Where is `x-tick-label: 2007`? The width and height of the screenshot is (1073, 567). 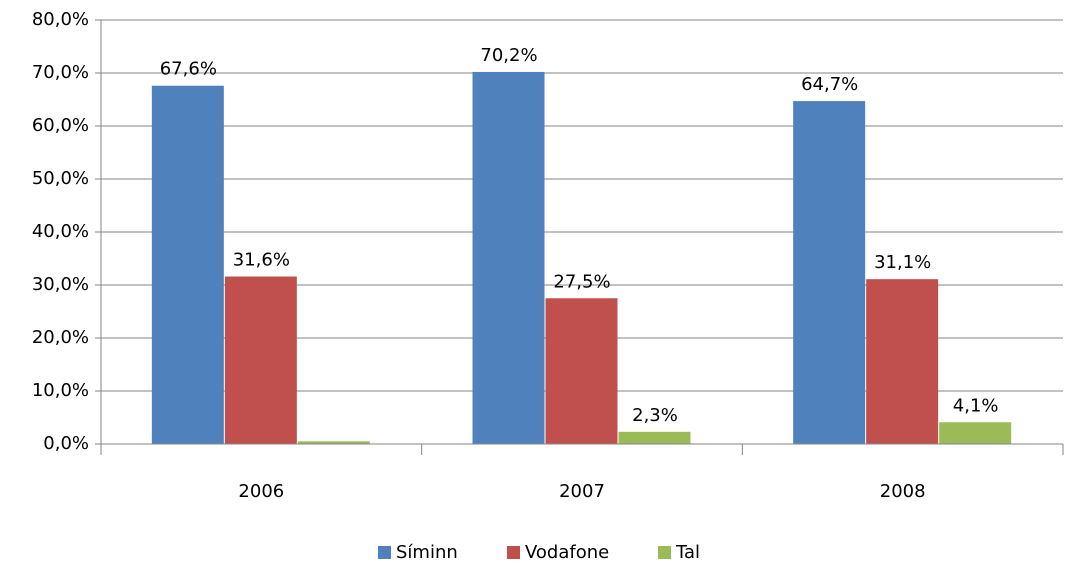
x-tick-label: 2007 is located at coordinates (582, 491).